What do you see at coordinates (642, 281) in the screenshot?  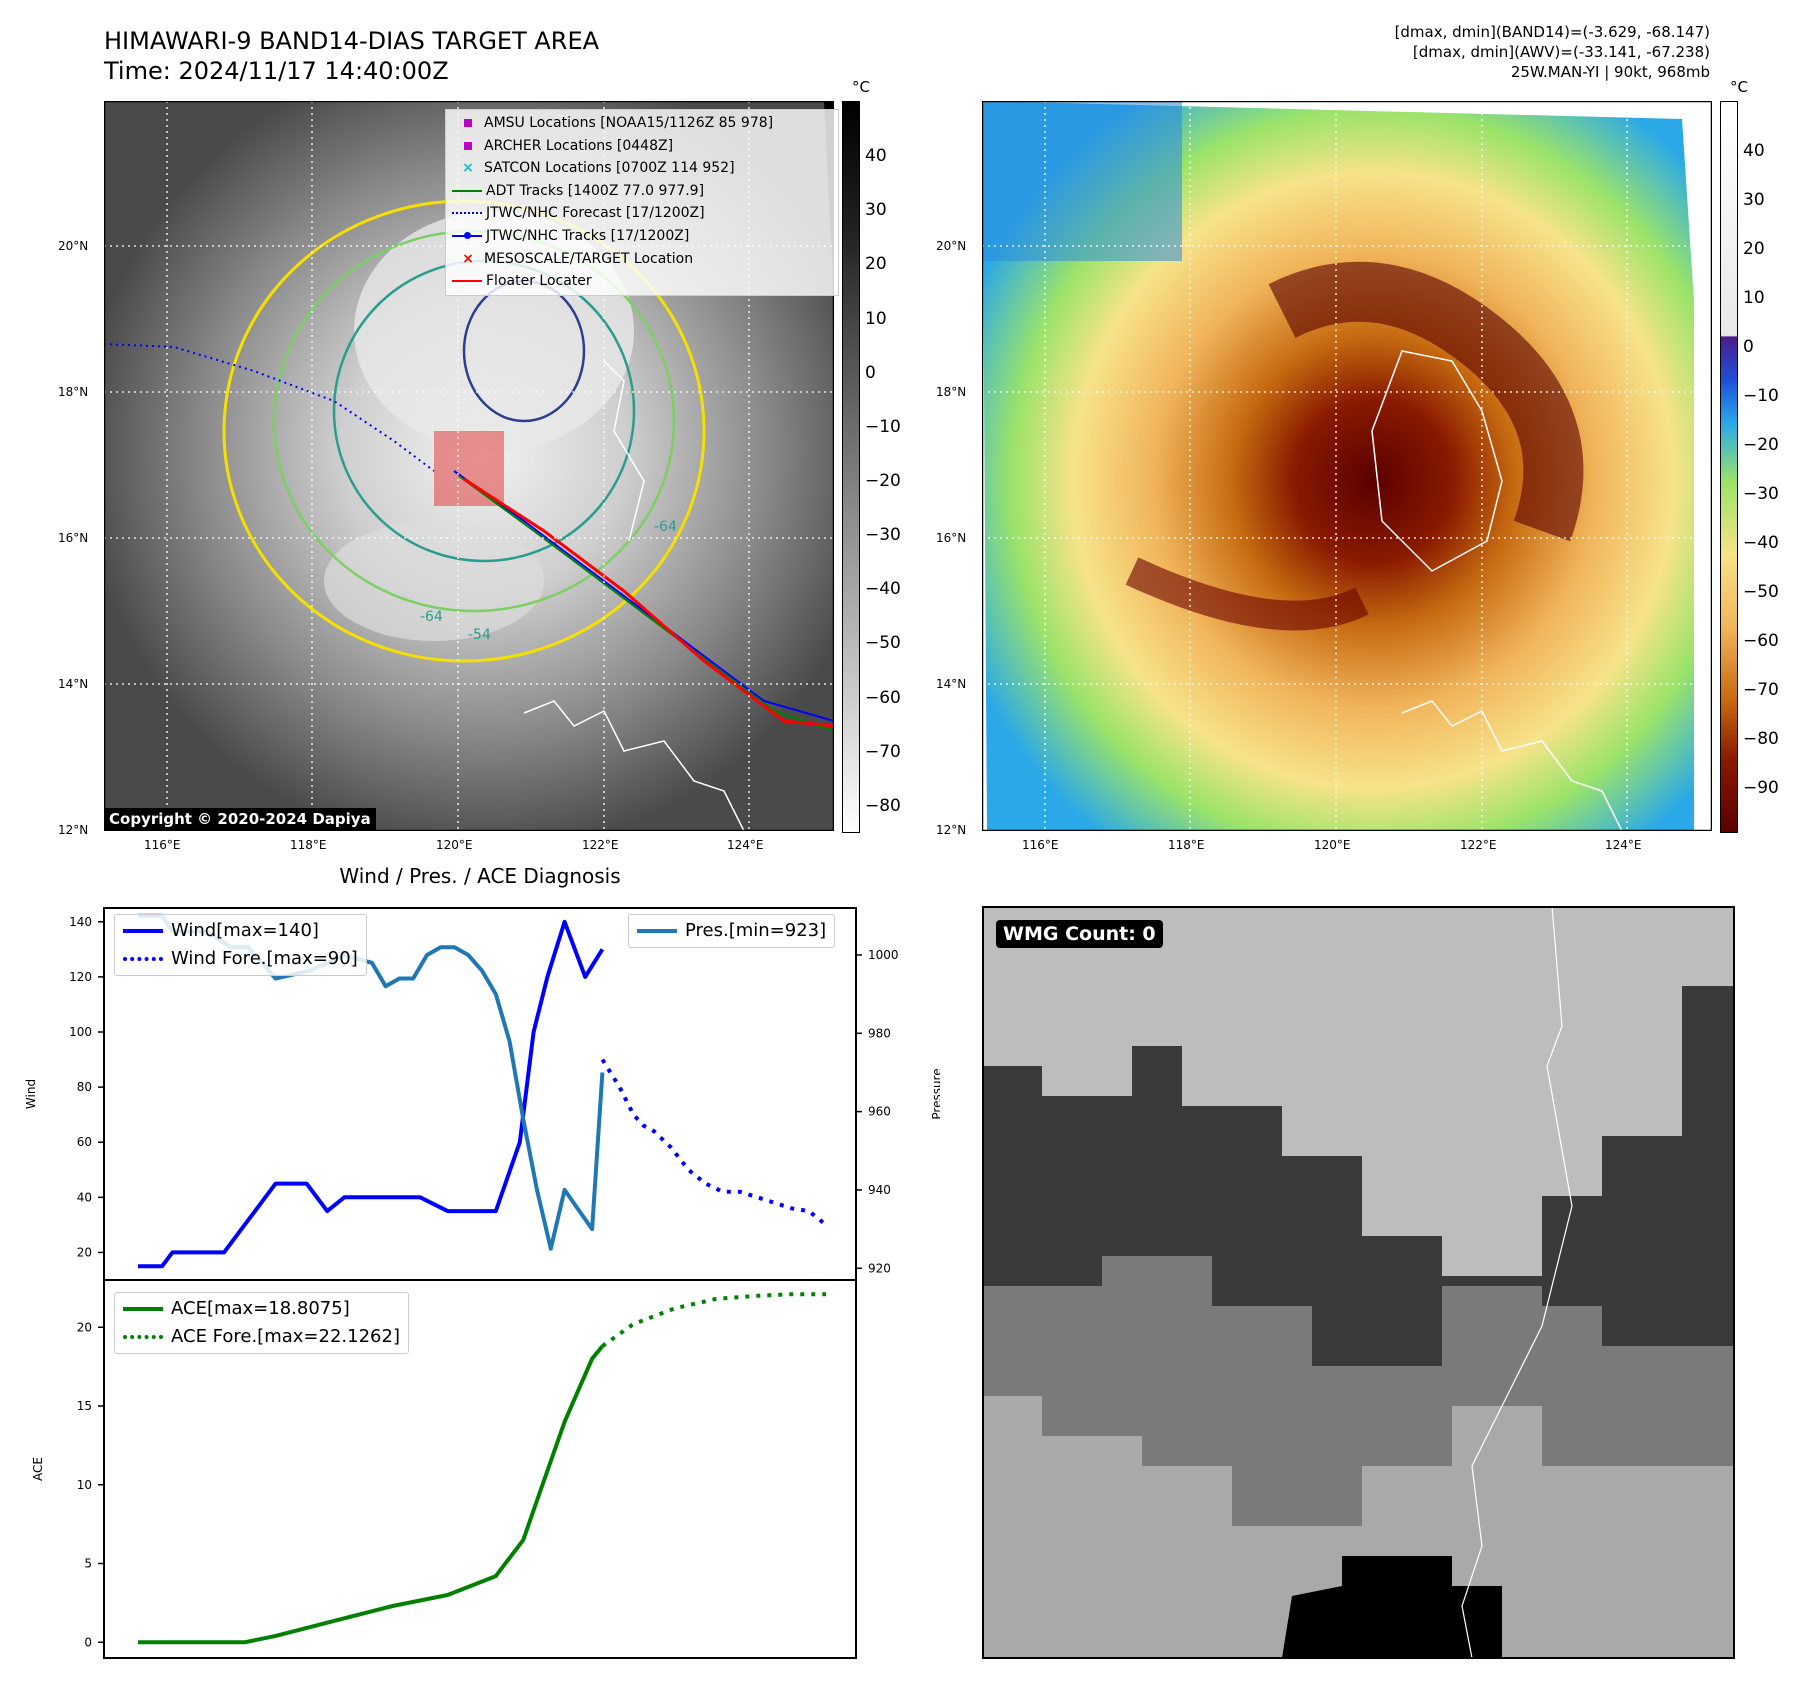 I see `legend-item-floater: Floater Locater` at bounding box center [642, 281].